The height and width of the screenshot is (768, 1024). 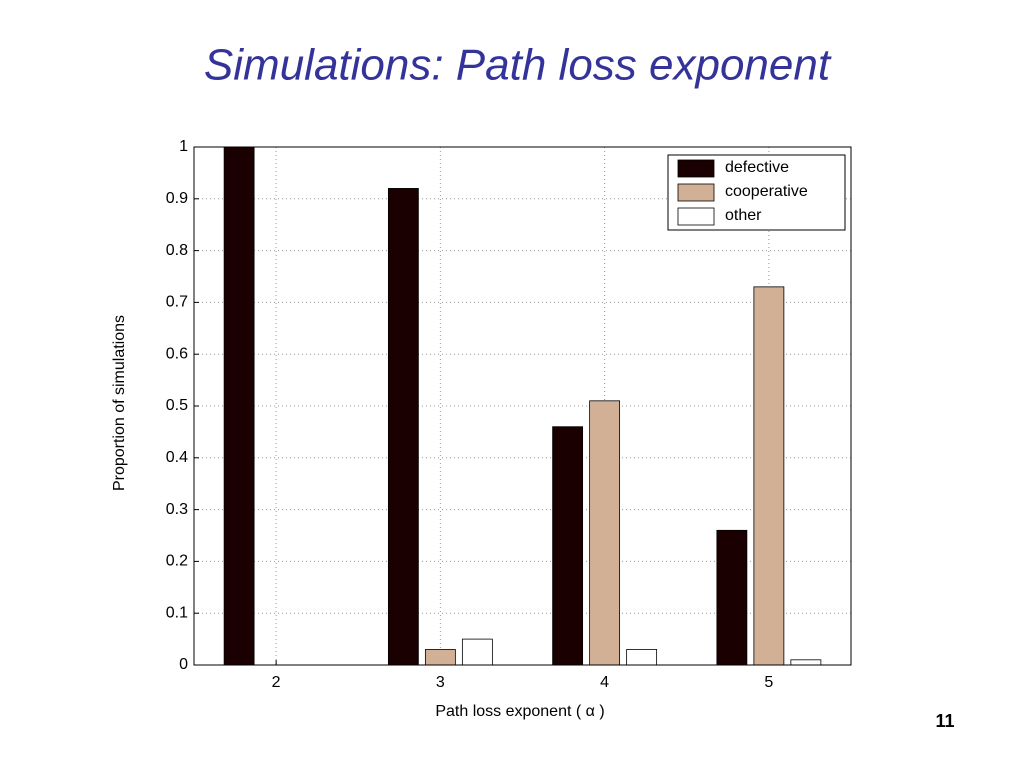 What do you see at coordinates (757, 167) in the screenshot?
I see `legend-label: defective` at bounding box center [757, 167].